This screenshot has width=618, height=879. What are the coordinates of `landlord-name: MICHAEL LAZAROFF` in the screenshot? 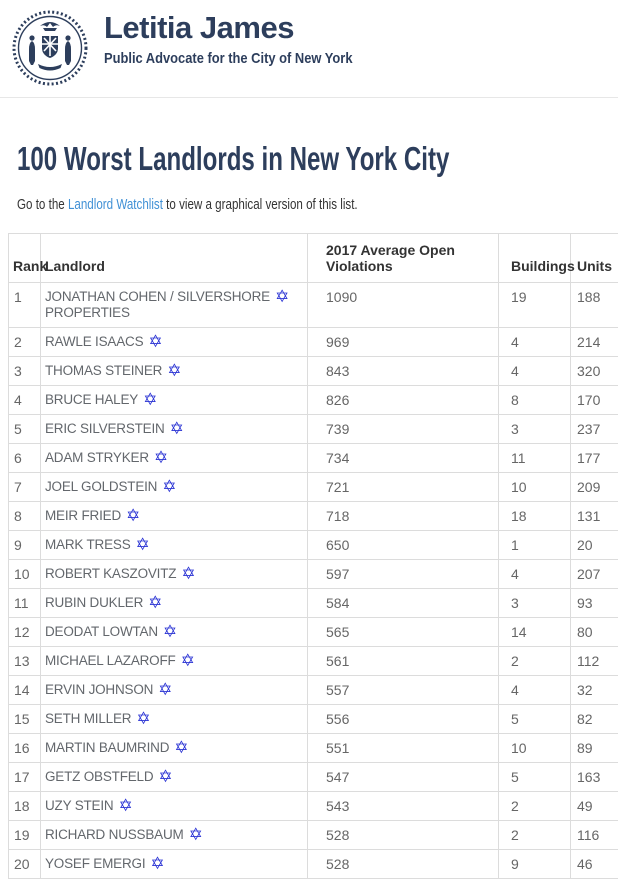 It's located at (110, 660).